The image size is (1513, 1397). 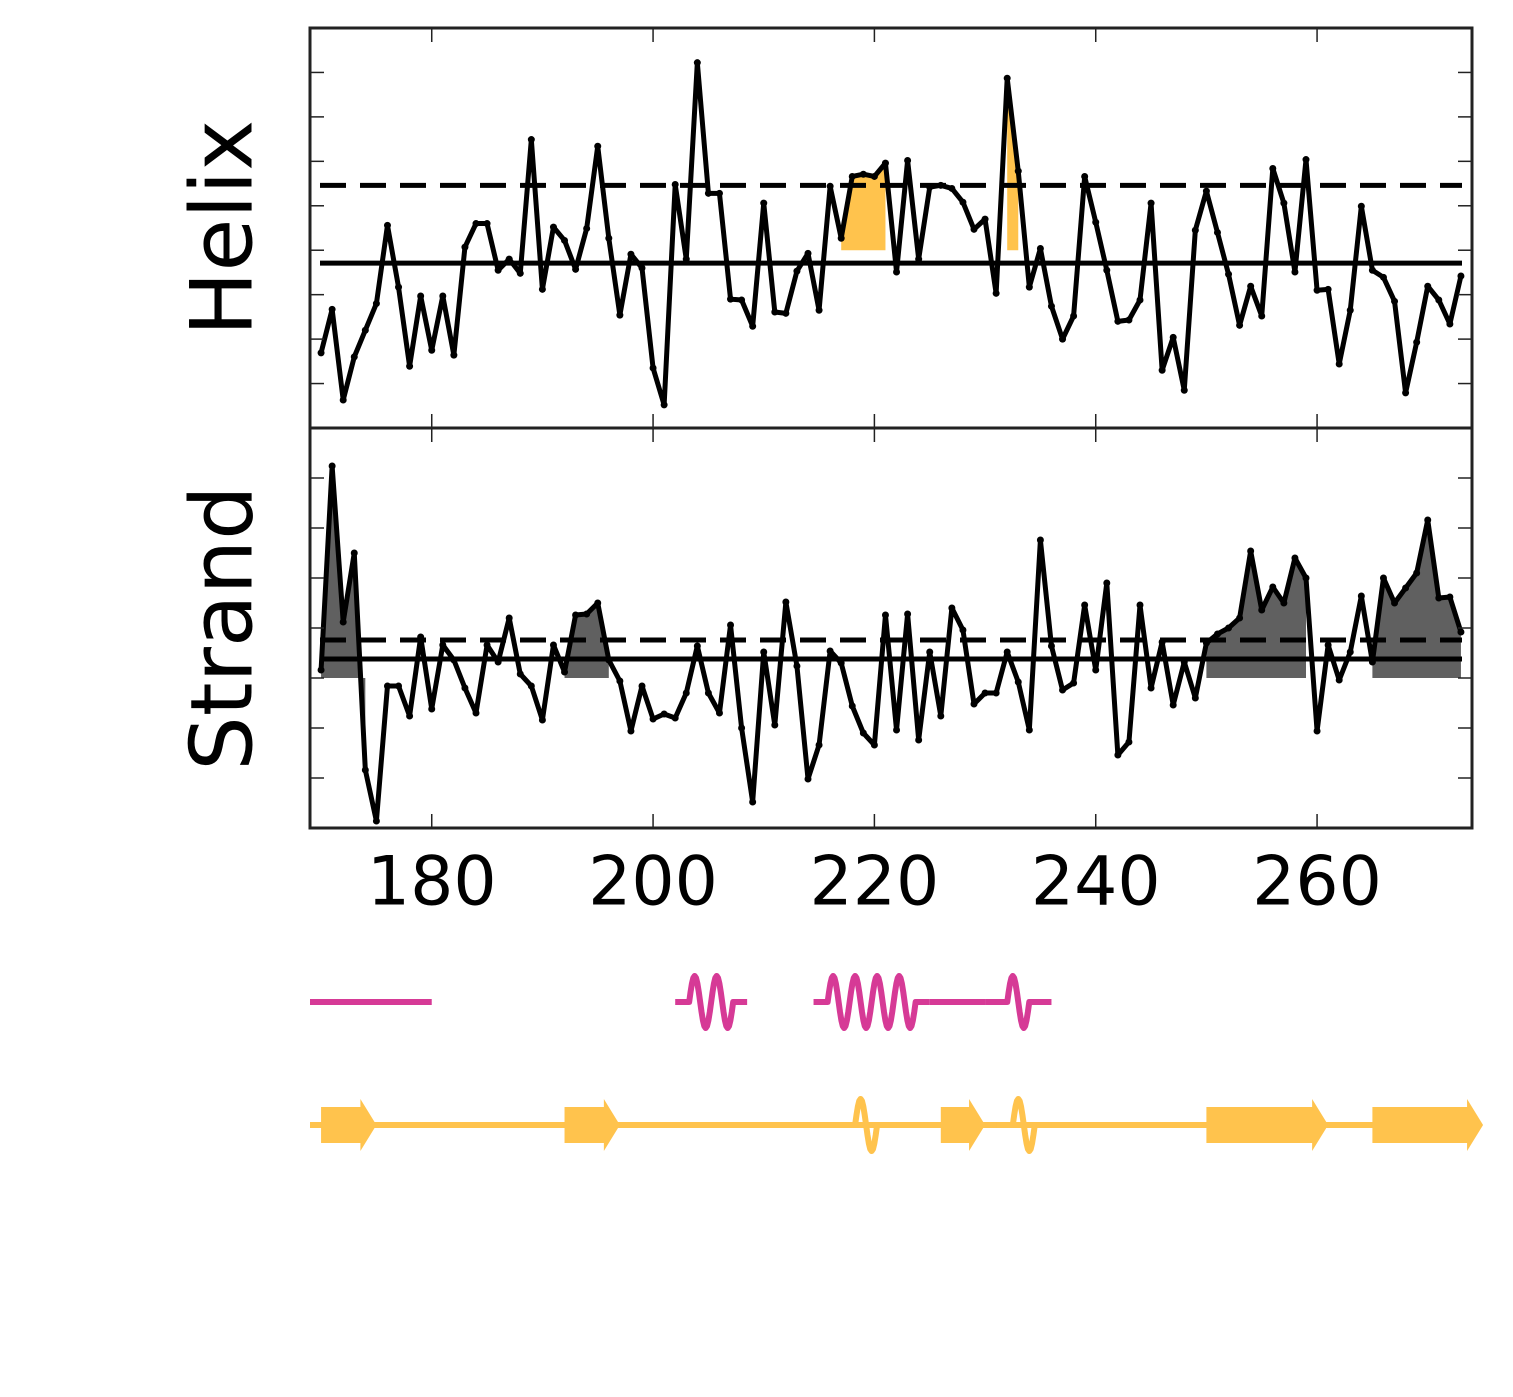 What do you see at coordinates (222, 627) in the screenshot?
I see `y-axis-label: Strand` at bounding box center [222, 627].